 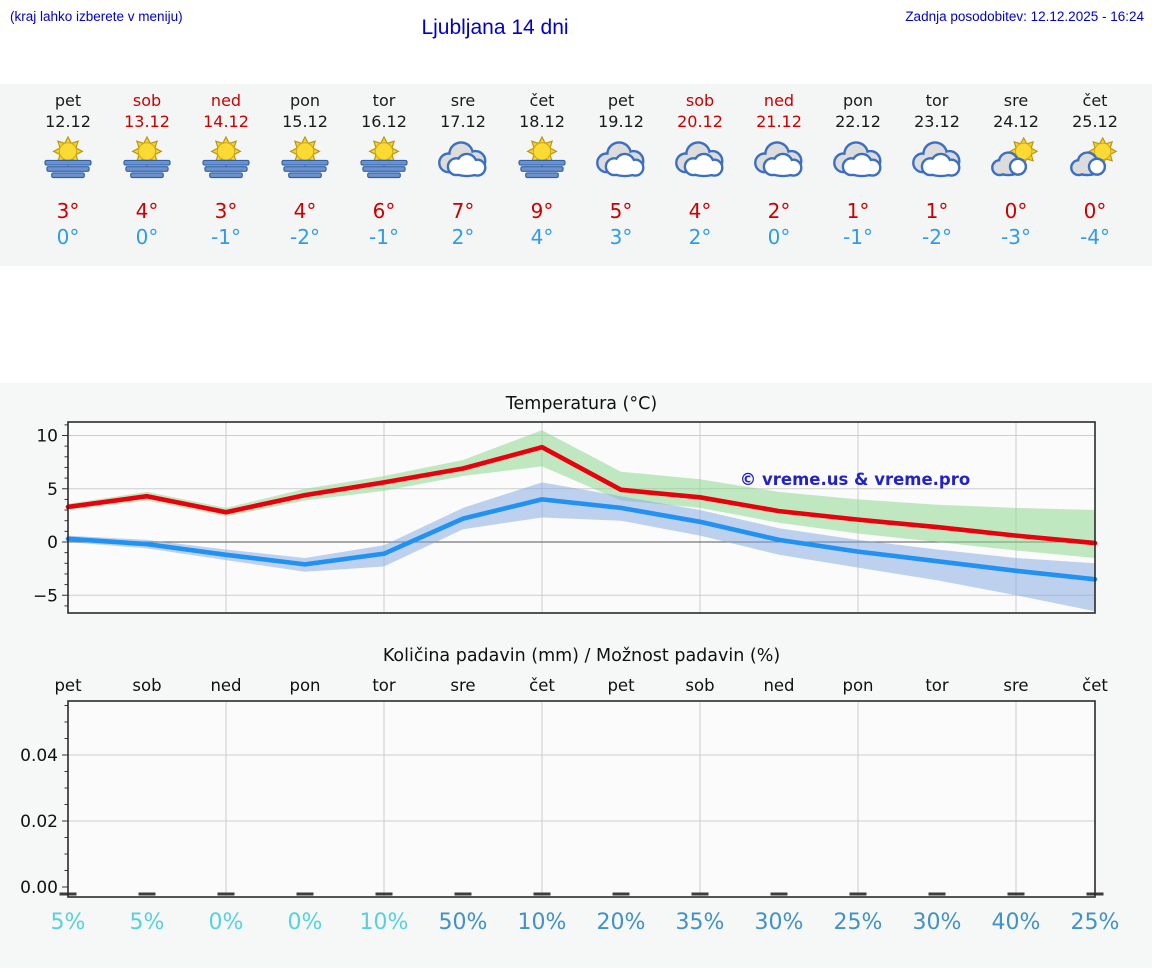 What do you see at coordinates (857, 685) in the screenshot?
I see `day-label: pon` at bounding box center [857, 685].